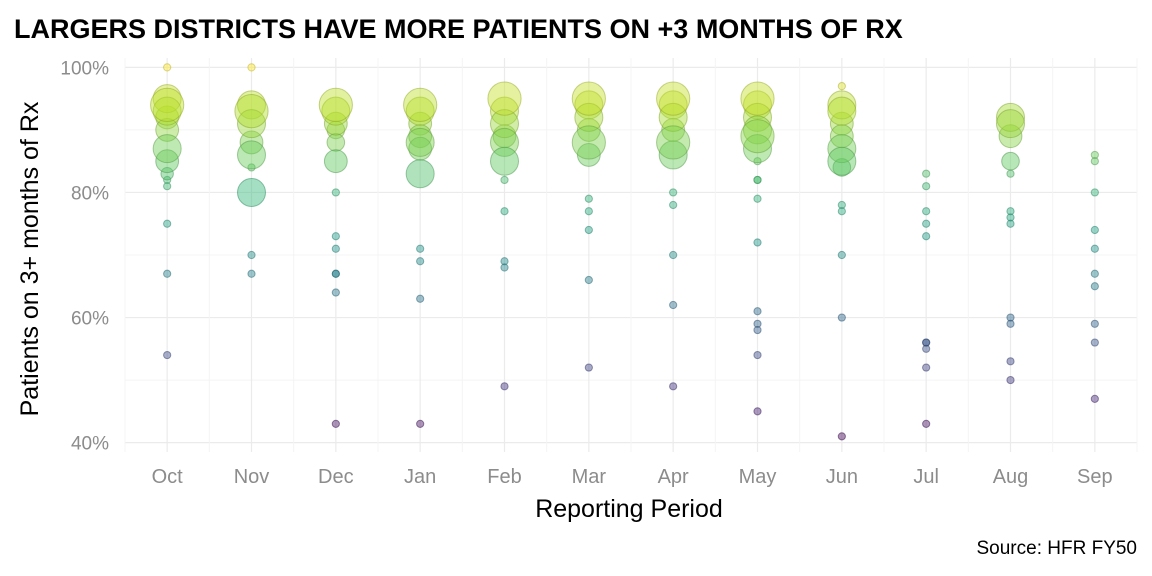  I want to click on x-tick-label: Jul, so click(926, 477).